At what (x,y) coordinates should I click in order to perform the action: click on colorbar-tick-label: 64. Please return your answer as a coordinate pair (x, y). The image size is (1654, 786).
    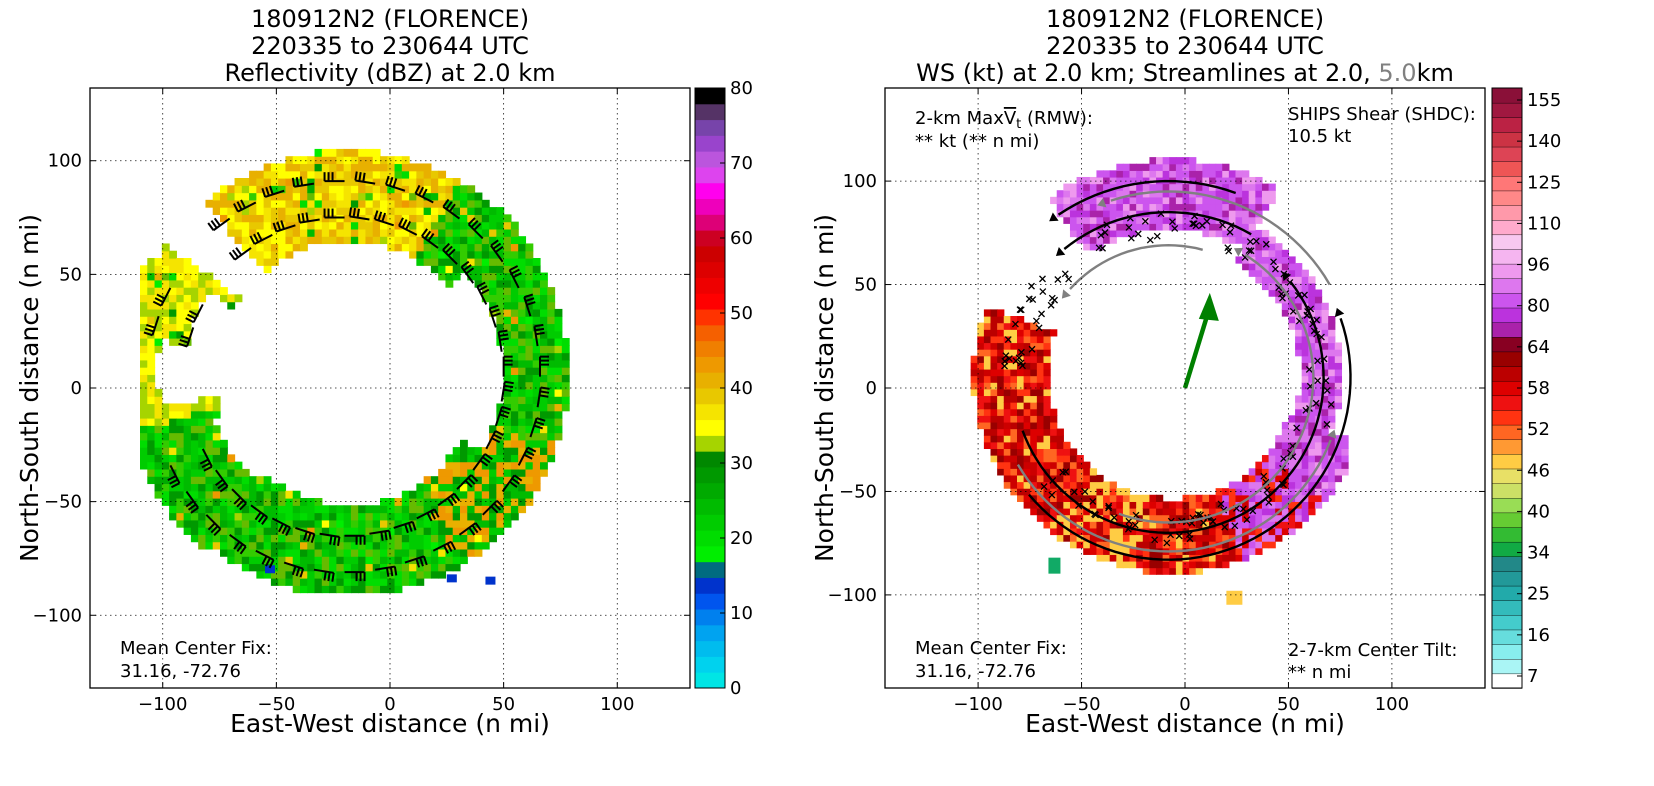
    Looking at the image, I should click on (1538, 347).